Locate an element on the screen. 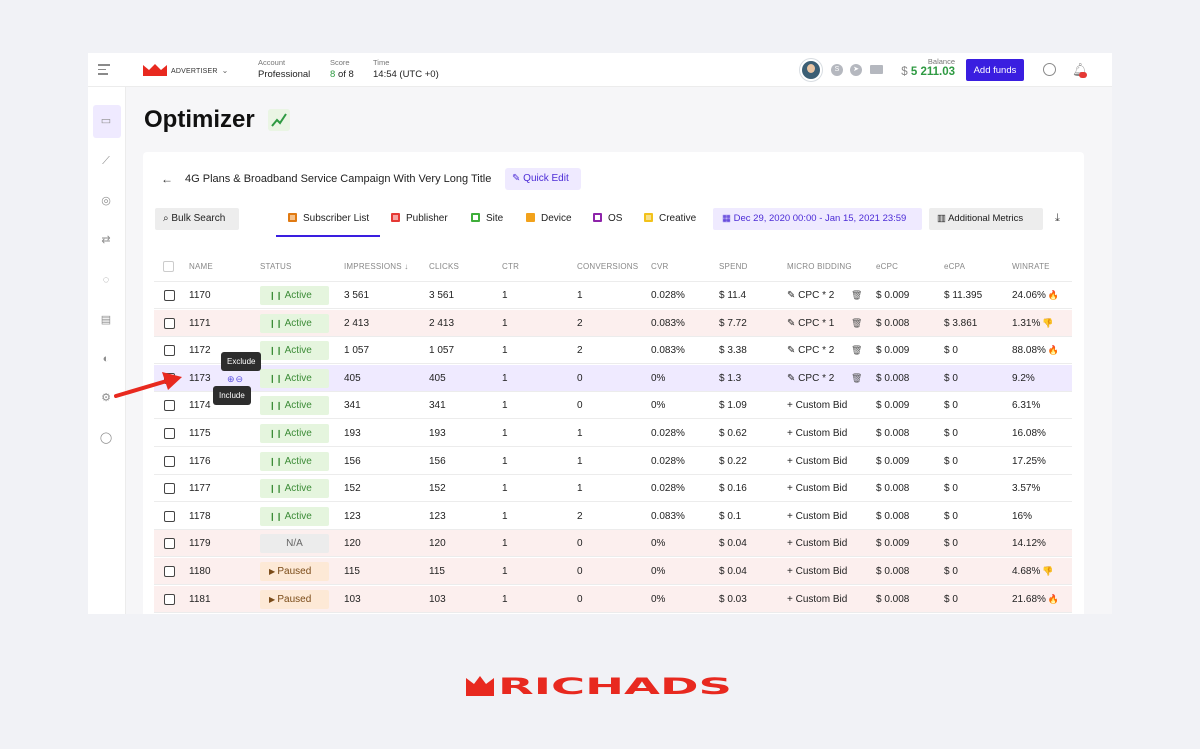  column-status: STATUS is located at coordinates (276, 266).